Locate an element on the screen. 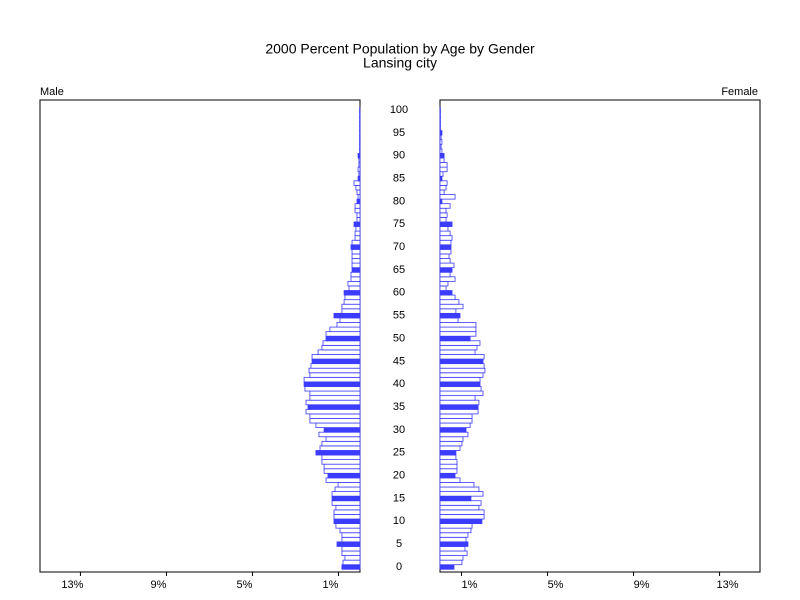 Image resolution: width=800 pixels, height=600 pixels. x-tick-label: 5% is located at coordinates (556, 585).